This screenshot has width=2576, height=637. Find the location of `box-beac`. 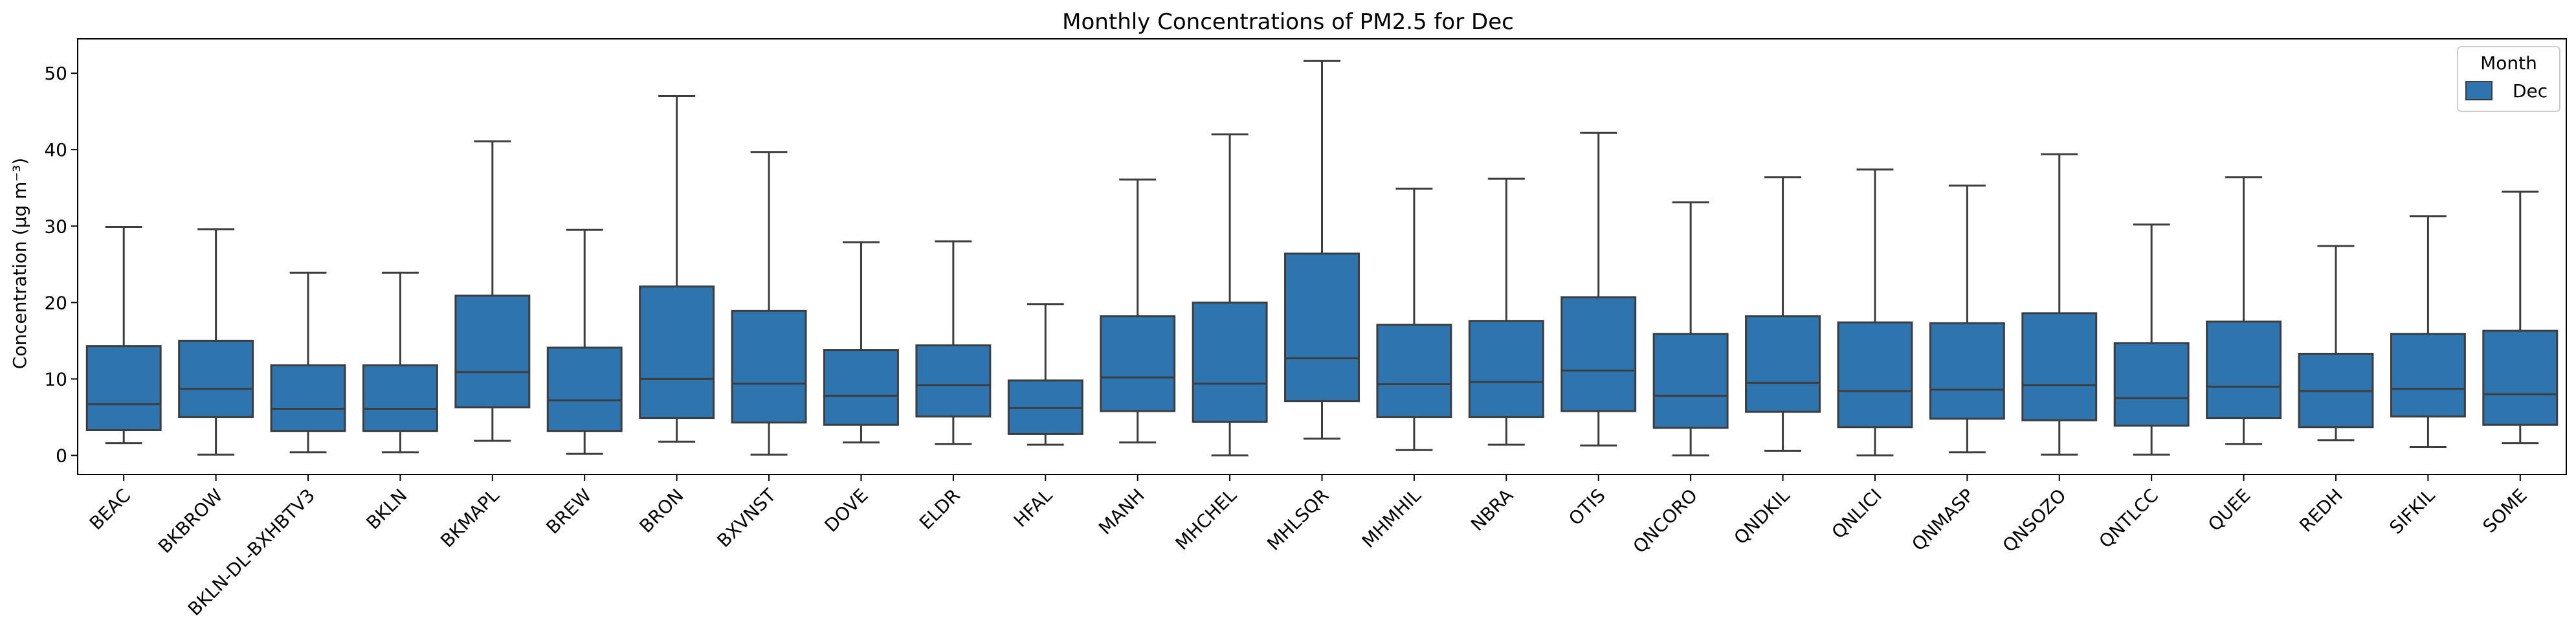

box-beac is located at coordinates (123, 335).